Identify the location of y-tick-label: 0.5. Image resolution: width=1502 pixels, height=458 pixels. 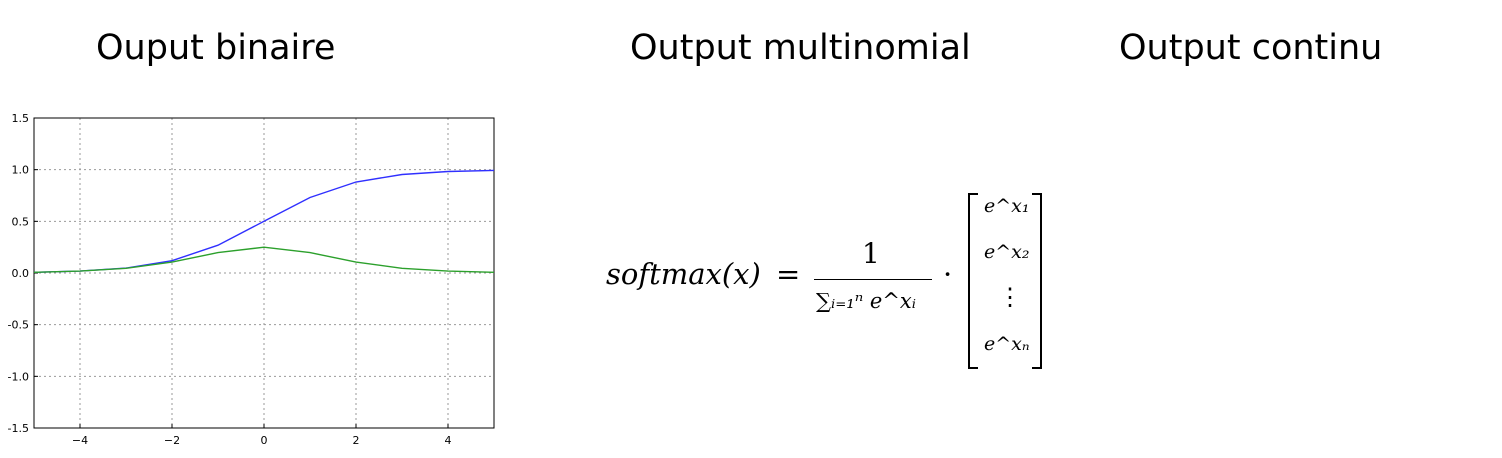
(21, 221).